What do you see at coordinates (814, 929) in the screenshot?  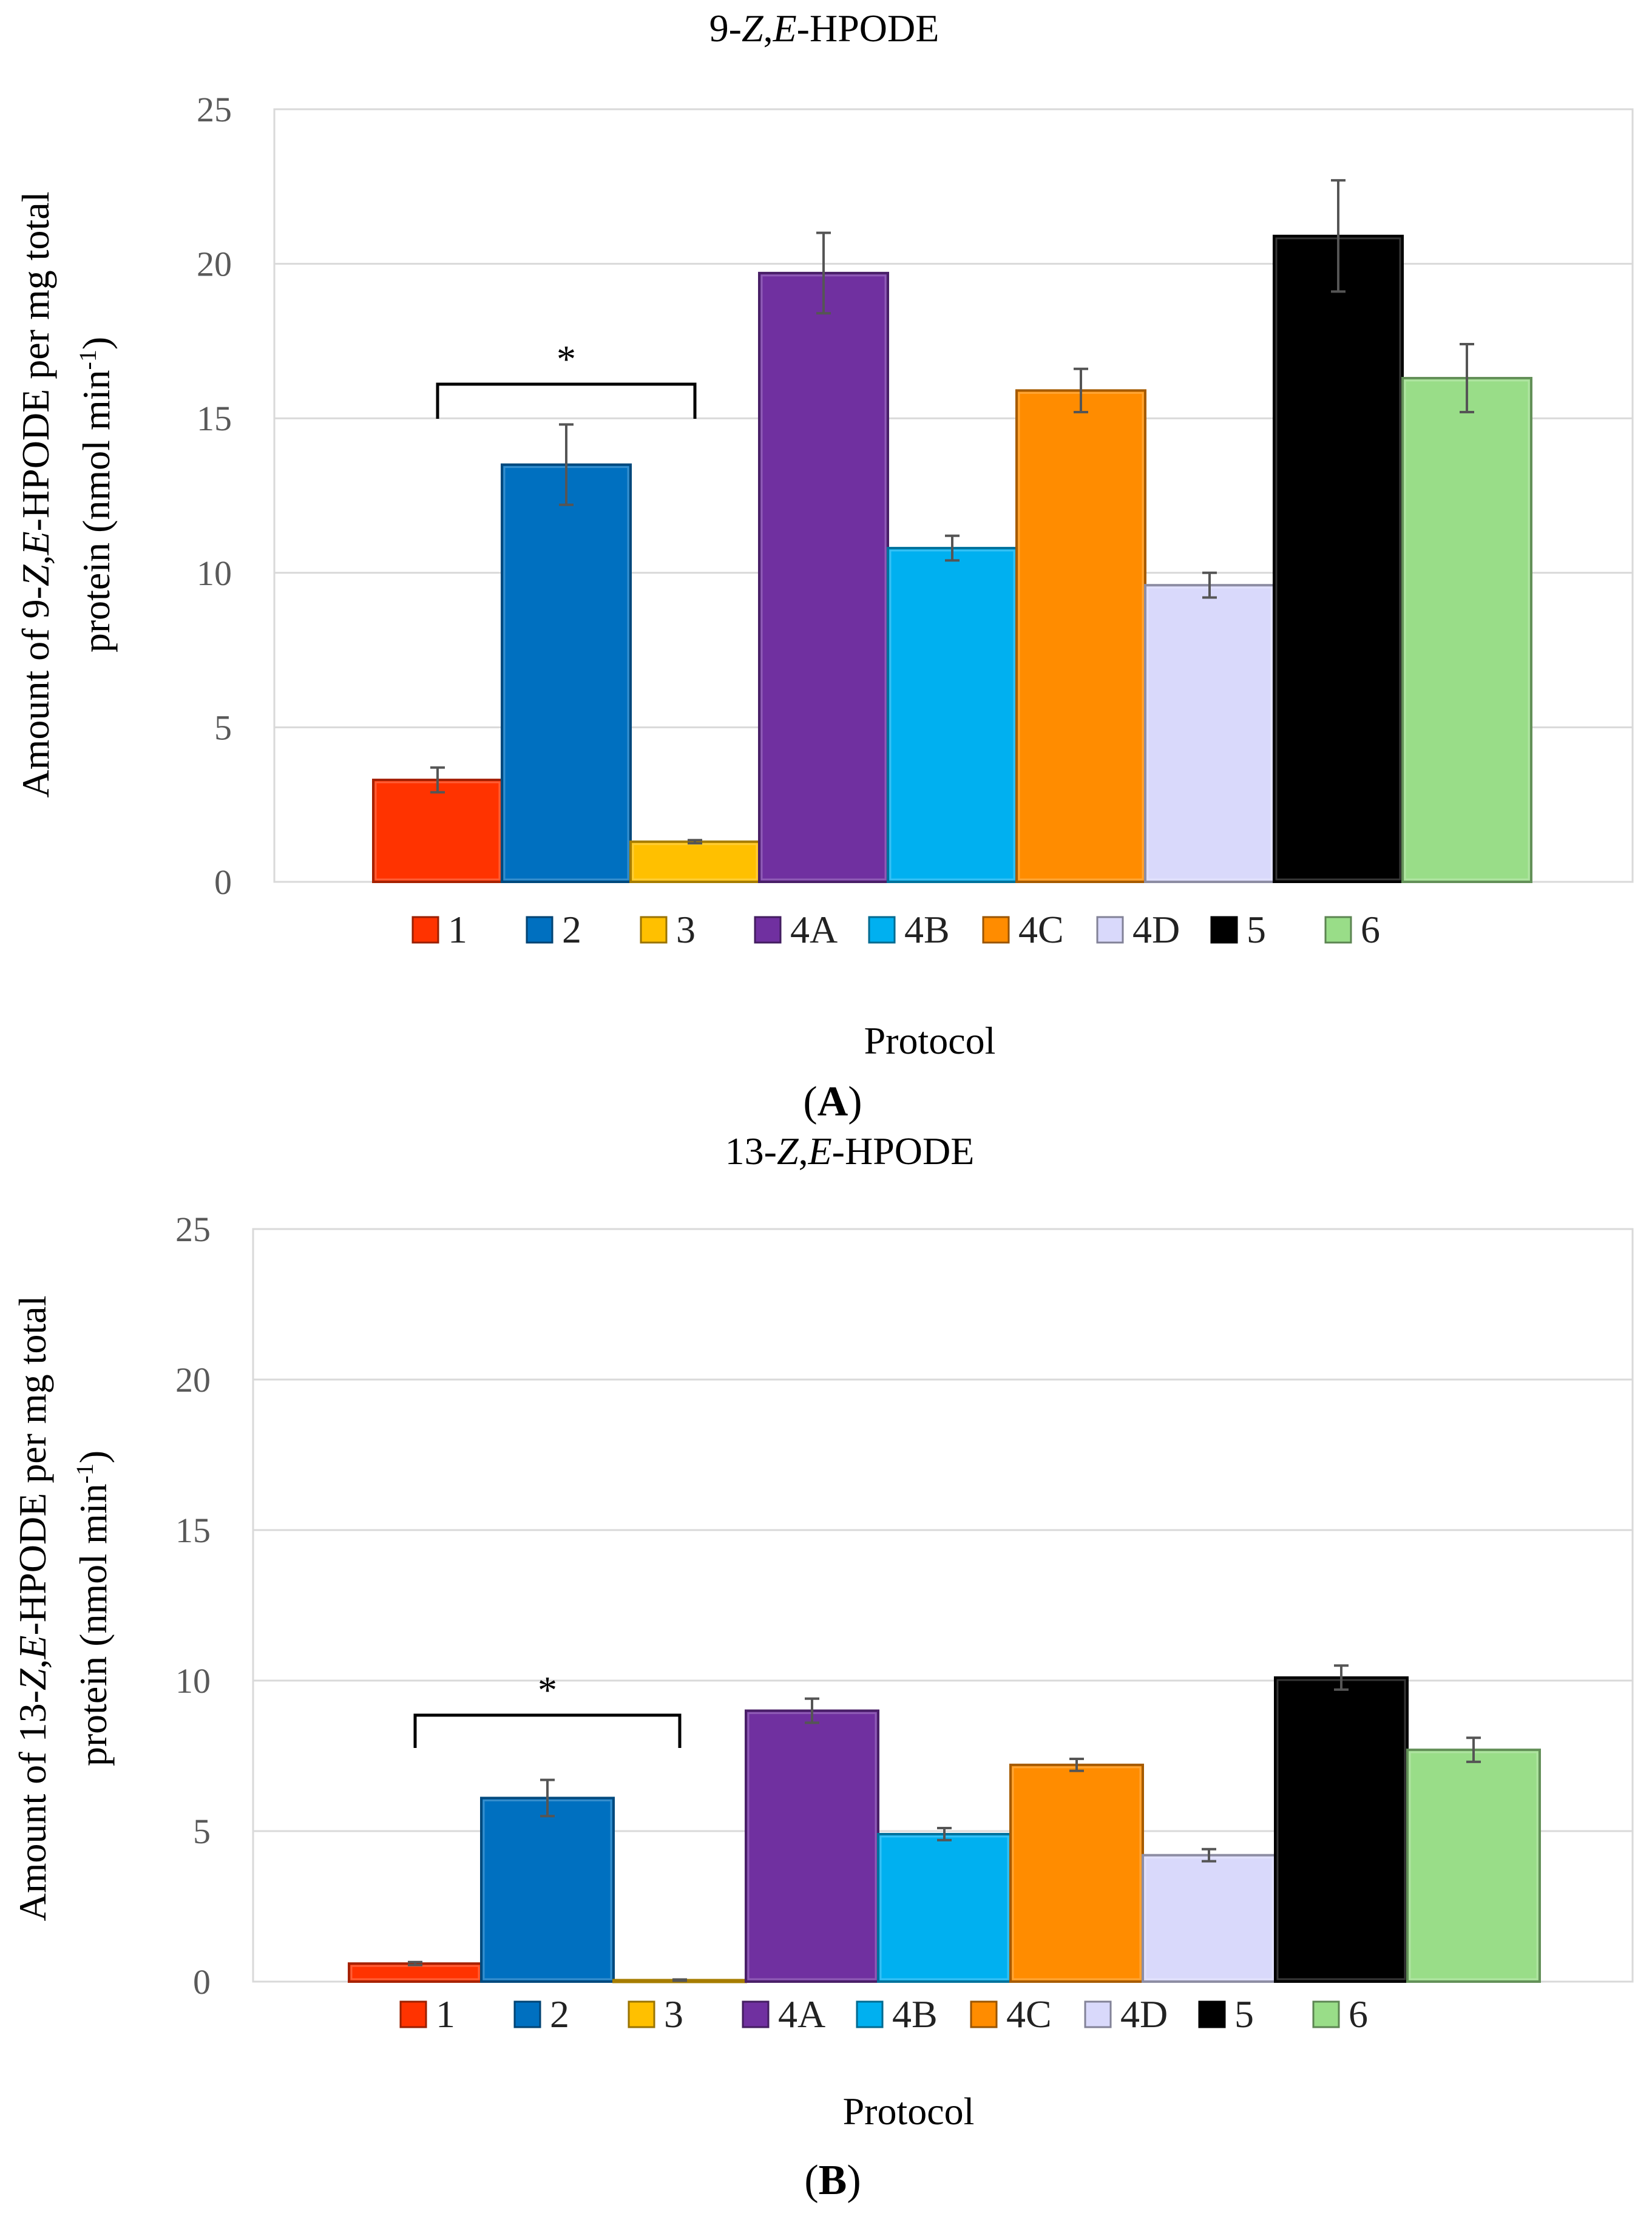 I see `legend-label: 4A` at bounding box center [814, 929].